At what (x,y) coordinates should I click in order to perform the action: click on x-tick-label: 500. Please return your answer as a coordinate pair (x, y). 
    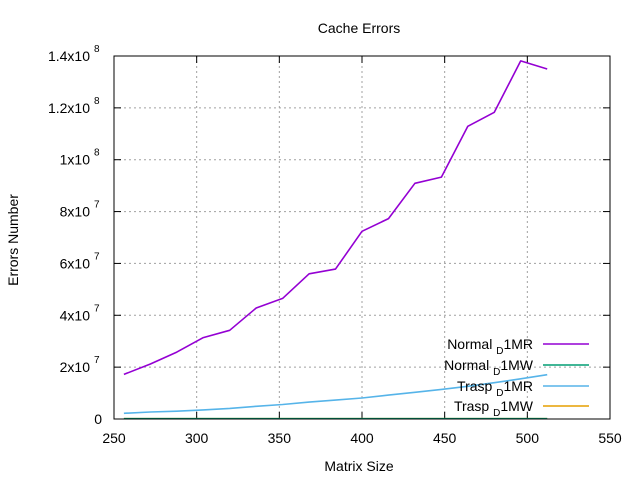
    Looking at the image, I should click on (528, 438).